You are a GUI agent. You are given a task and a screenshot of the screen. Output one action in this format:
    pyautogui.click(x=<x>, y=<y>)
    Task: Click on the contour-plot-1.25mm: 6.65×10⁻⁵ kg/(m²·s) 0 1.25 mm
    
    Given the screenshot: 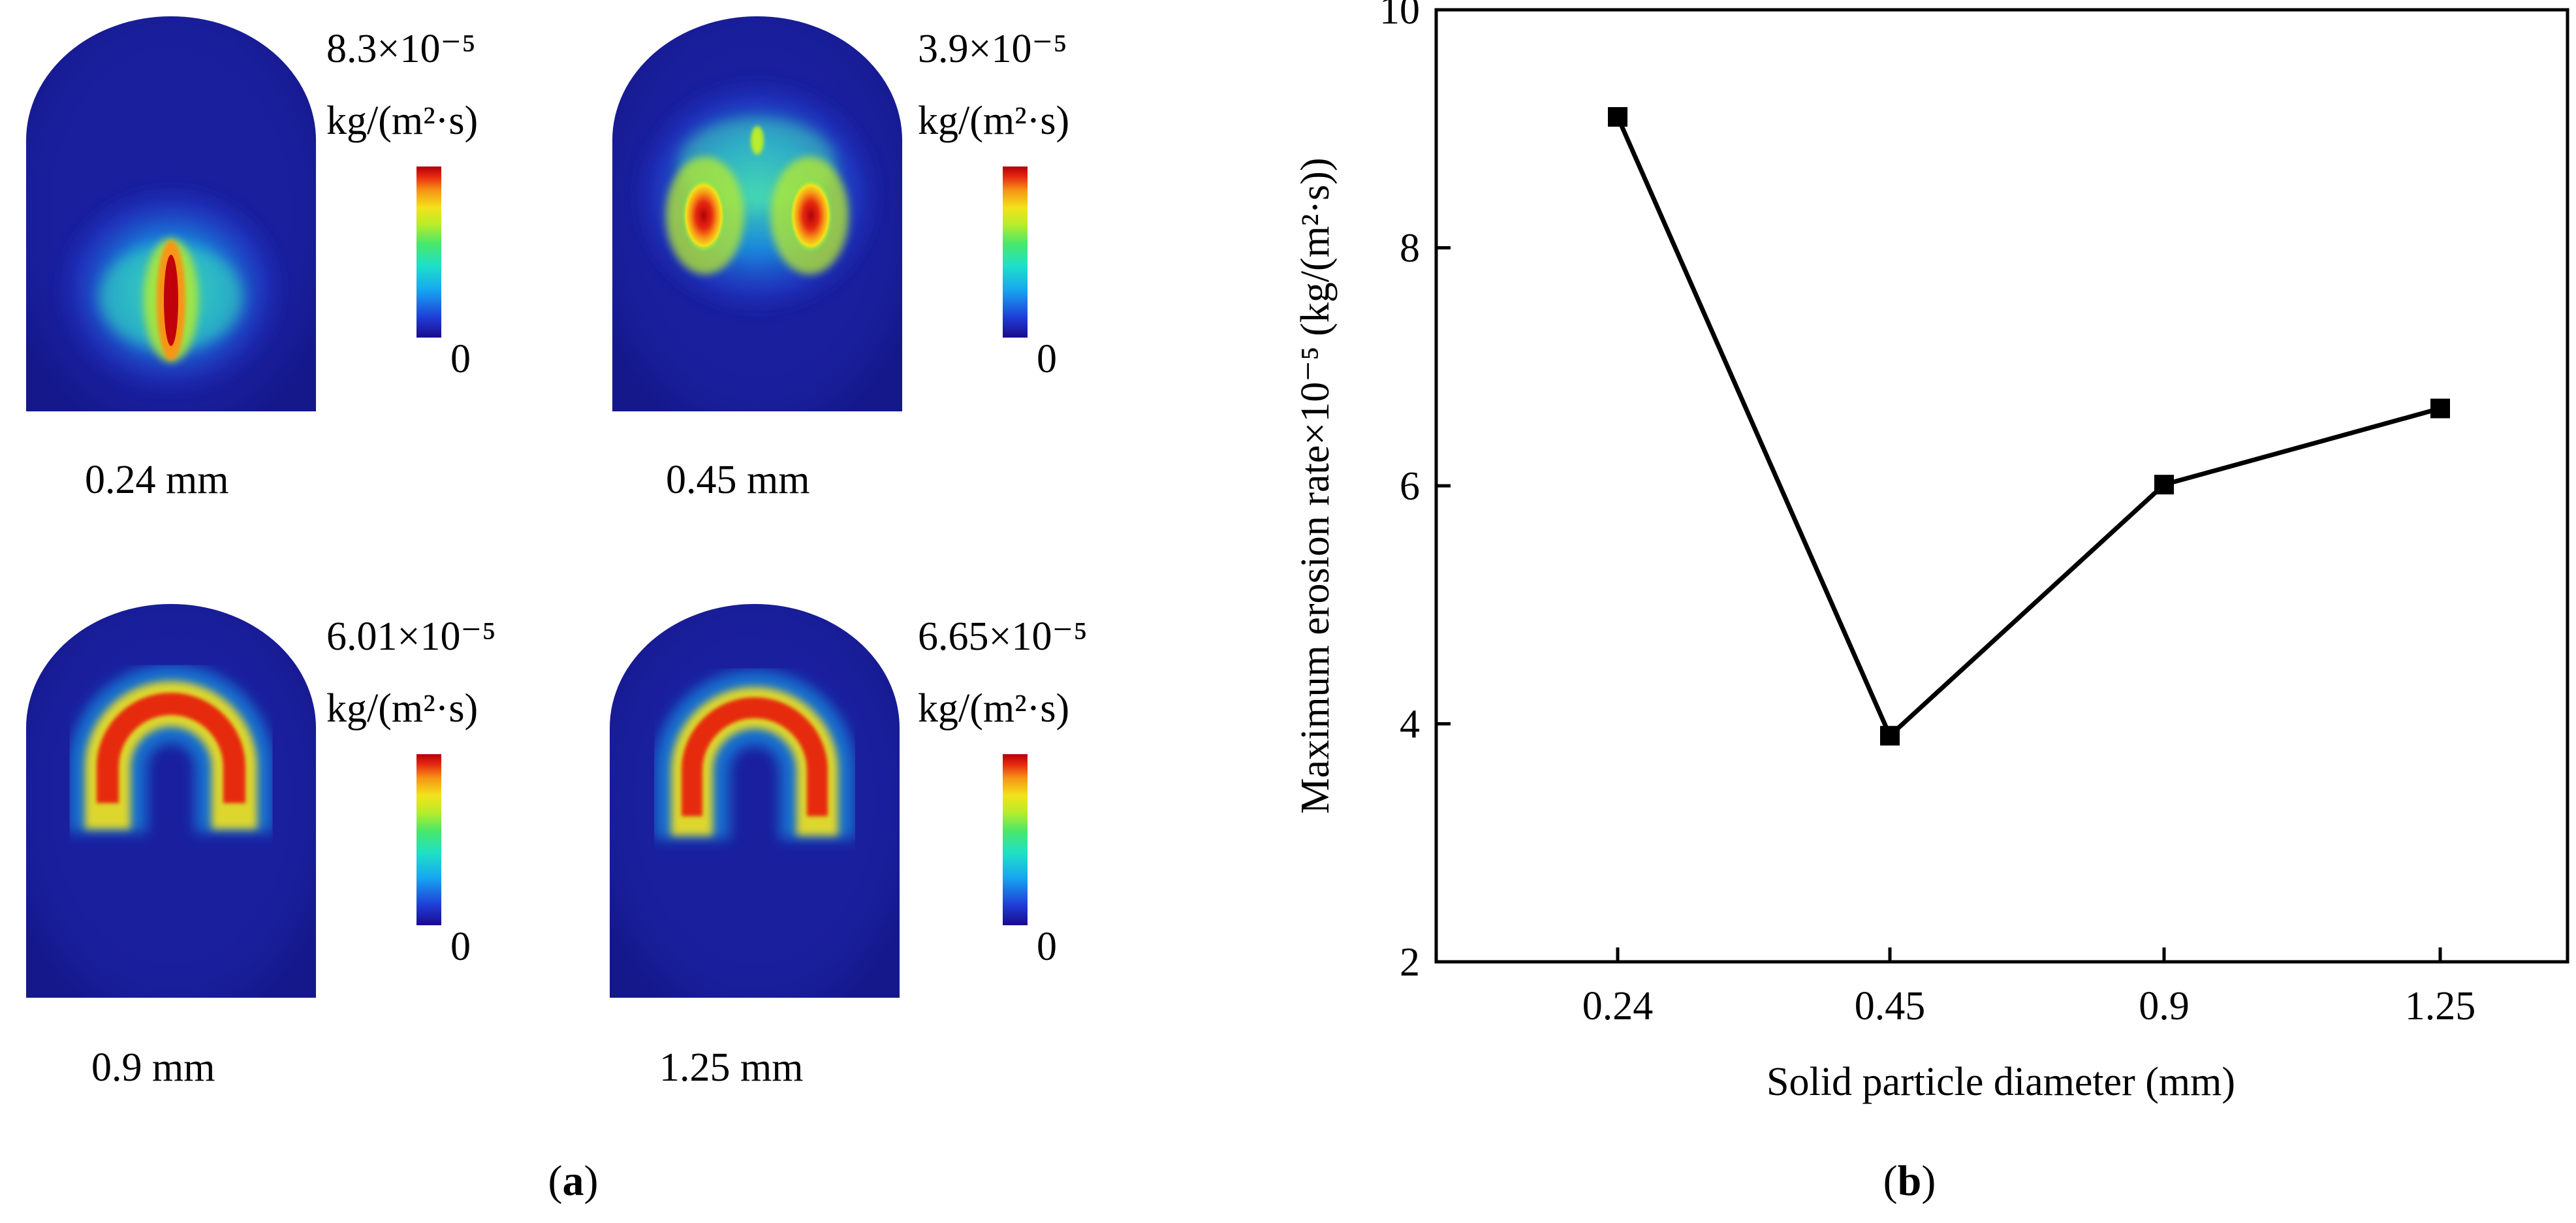 What is the action you would take?
    pyautogui.click(x=849, y=847)
    